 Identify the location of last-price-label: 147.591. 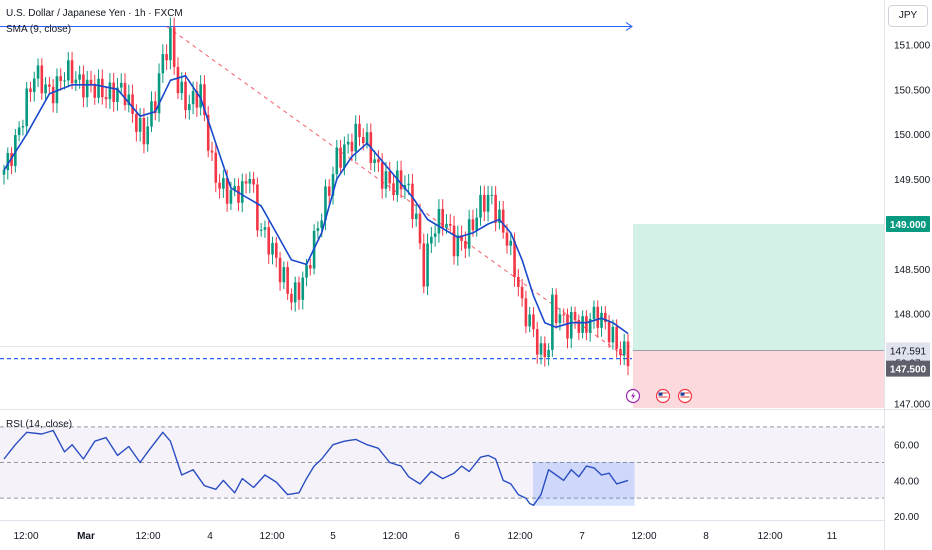
(908, 351).